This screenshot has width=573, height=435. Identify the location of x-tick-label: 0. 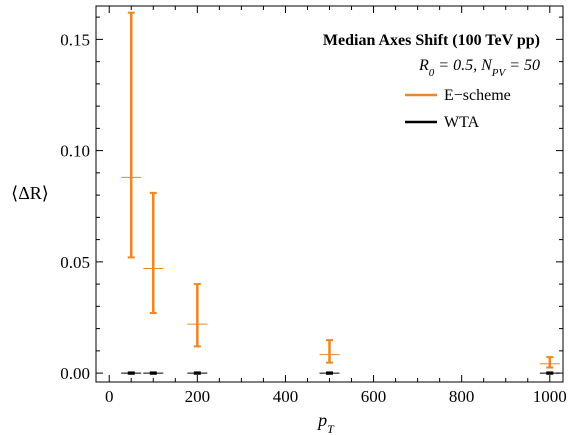
(109, 396).